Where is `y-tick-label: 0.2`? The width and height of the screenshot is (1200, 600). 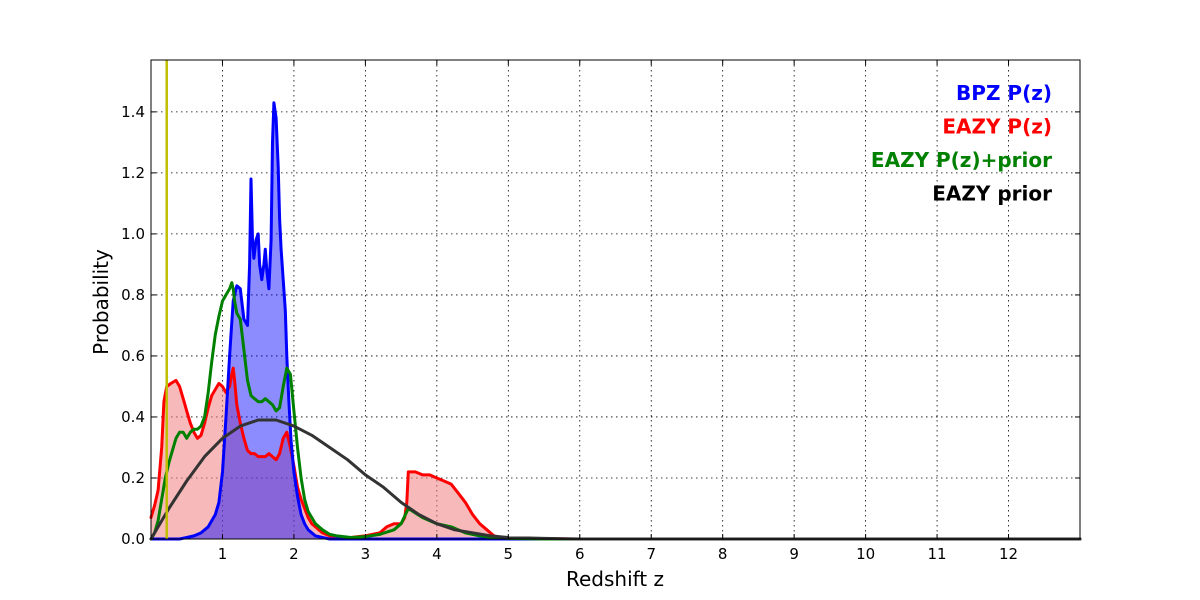
y-tick-label: 0.2 is located at coordinates (133, 478).